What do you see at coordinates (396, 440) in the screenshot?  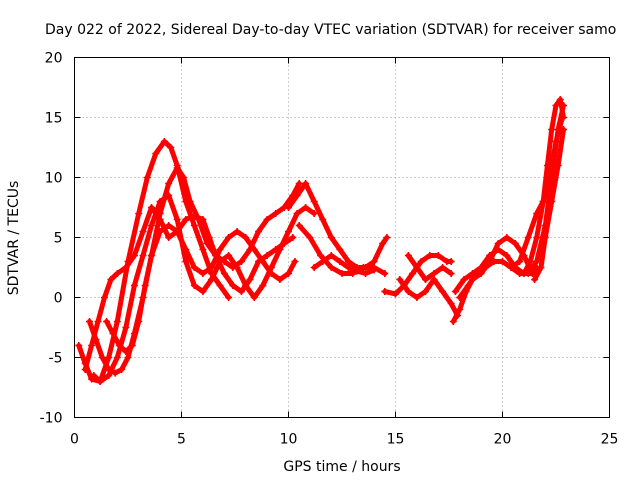 I see `x-tick-label: 15` at bounding box center [396, 440].